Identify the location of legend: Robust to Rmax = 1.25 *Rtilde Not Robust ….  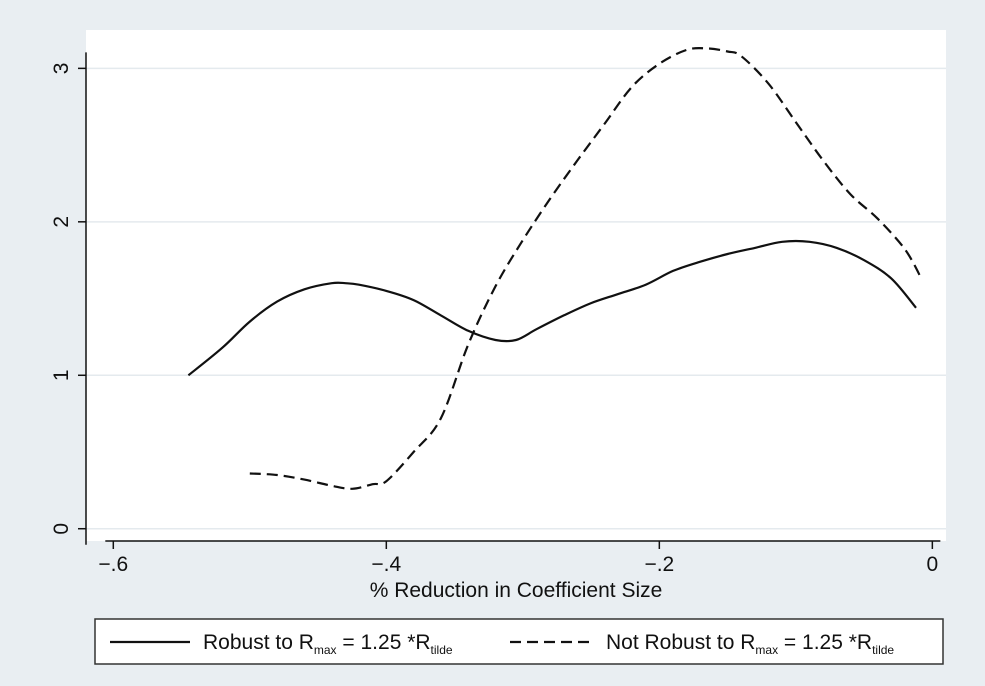
(519, 641).